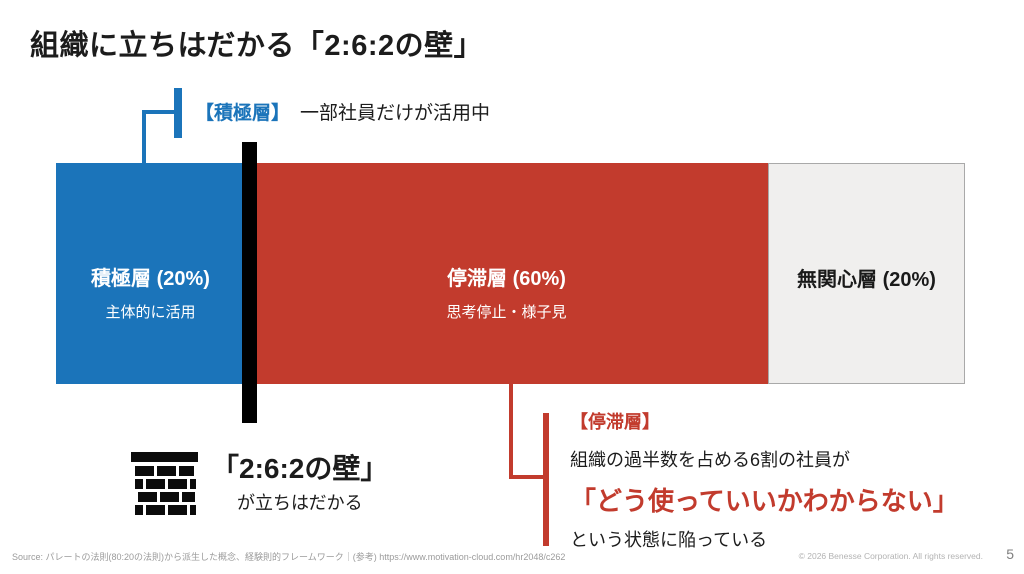 The image size is (1024, 574). I want to click on bar-segment-indifferent-layer: 無関心層 (20%), so click(866, 273).